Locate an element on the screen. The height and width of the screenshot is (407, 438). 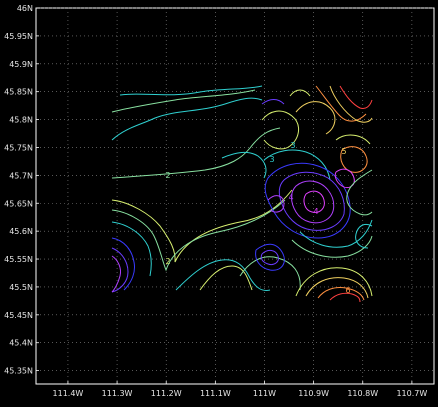
y-tick-label: 45.75N is located at coordinates (18, 147).